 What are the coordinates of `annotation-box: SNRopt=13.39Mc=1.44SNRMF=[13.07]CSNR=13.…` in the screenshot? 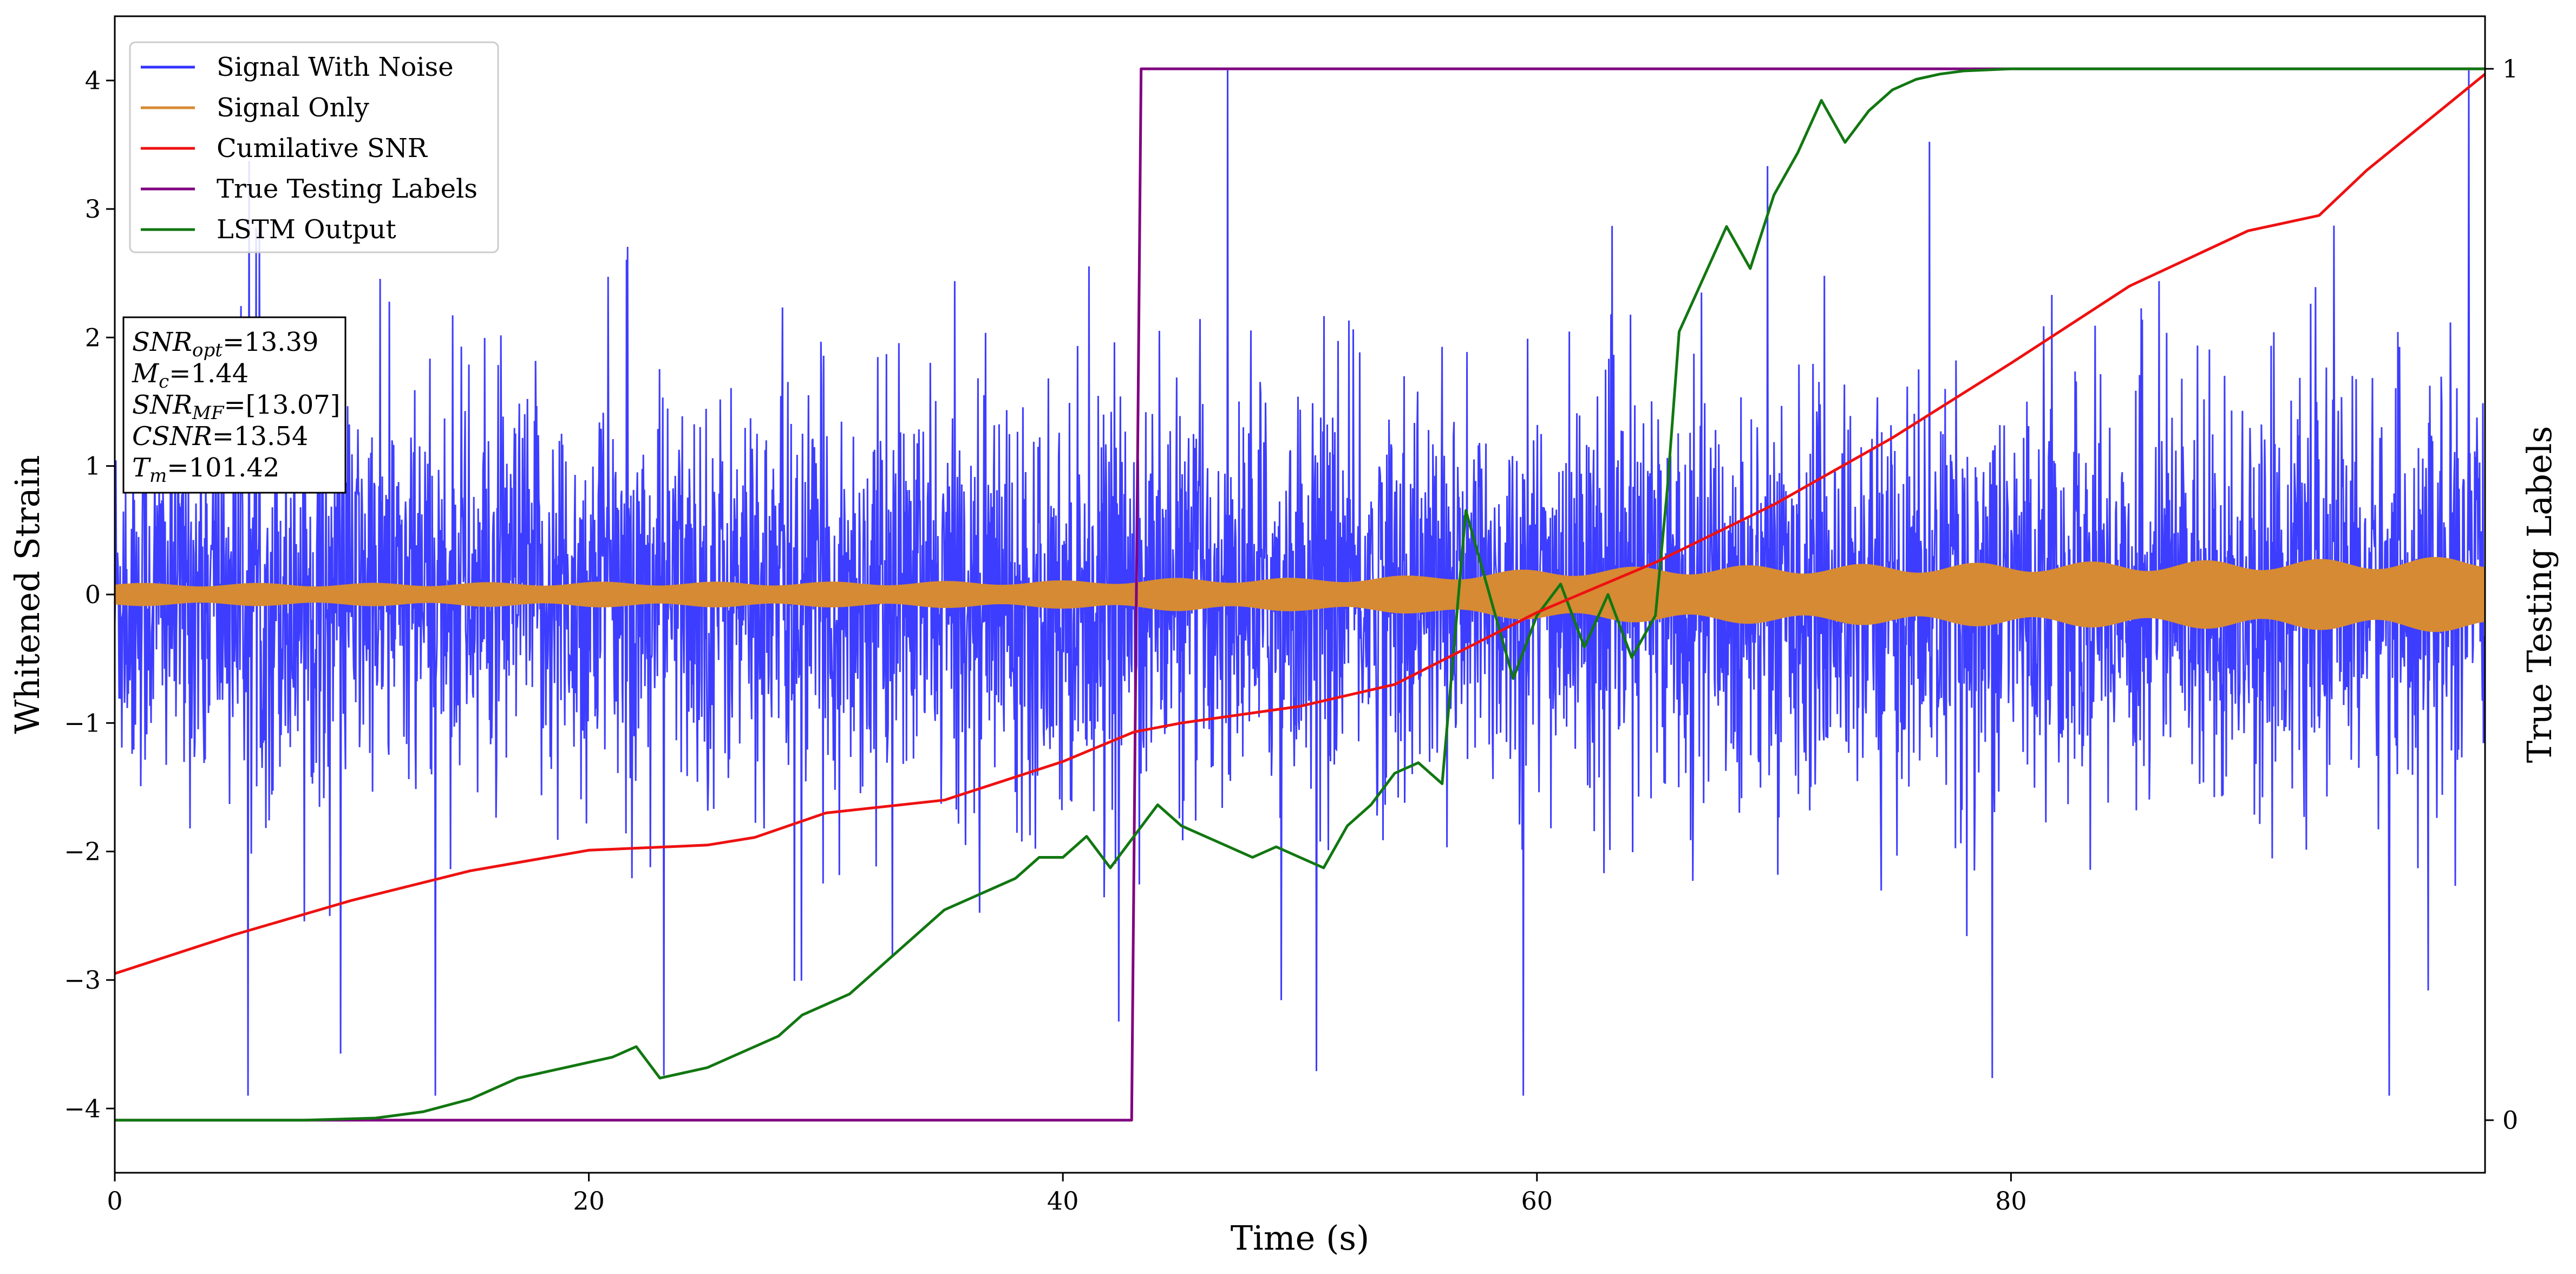 It's located at (234, 405).